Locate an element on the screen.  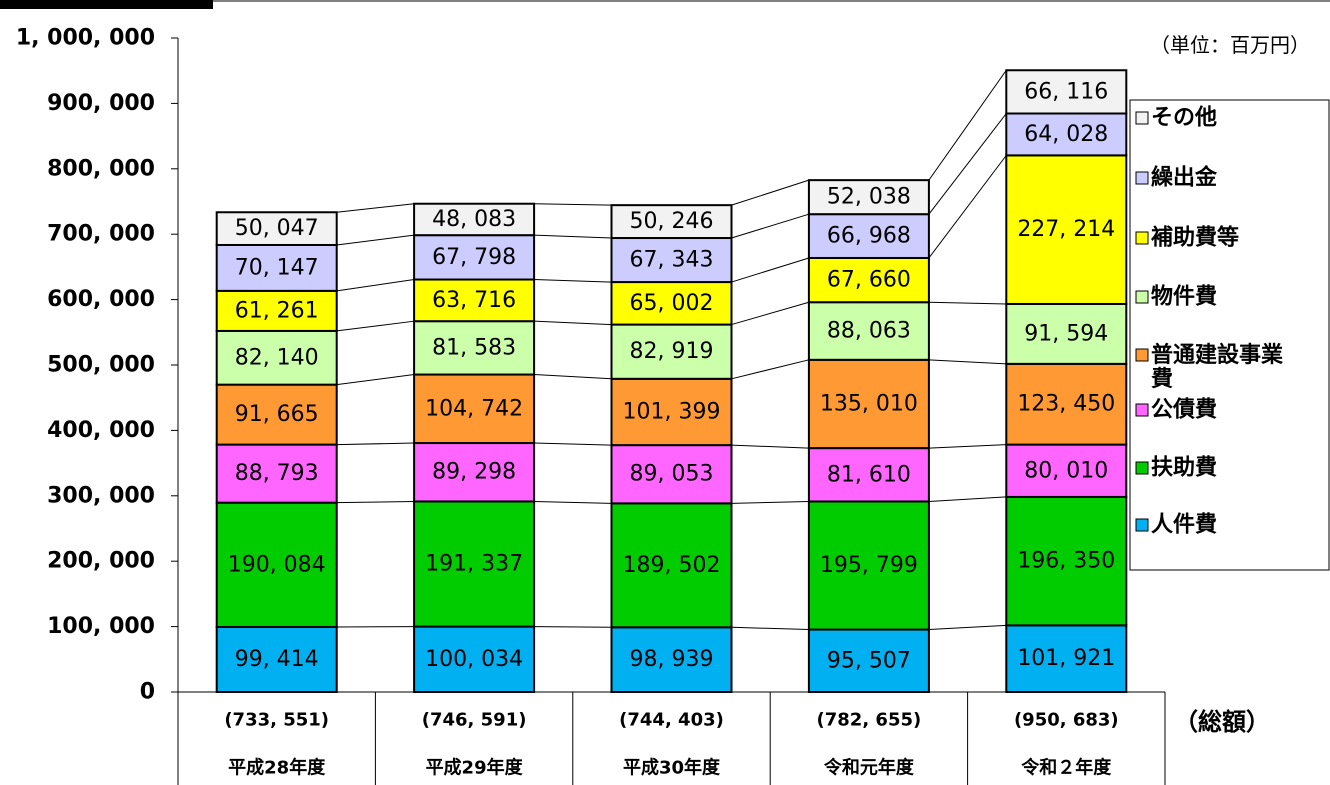
value-label: 89, 053 is located at coordinates (672, 474).